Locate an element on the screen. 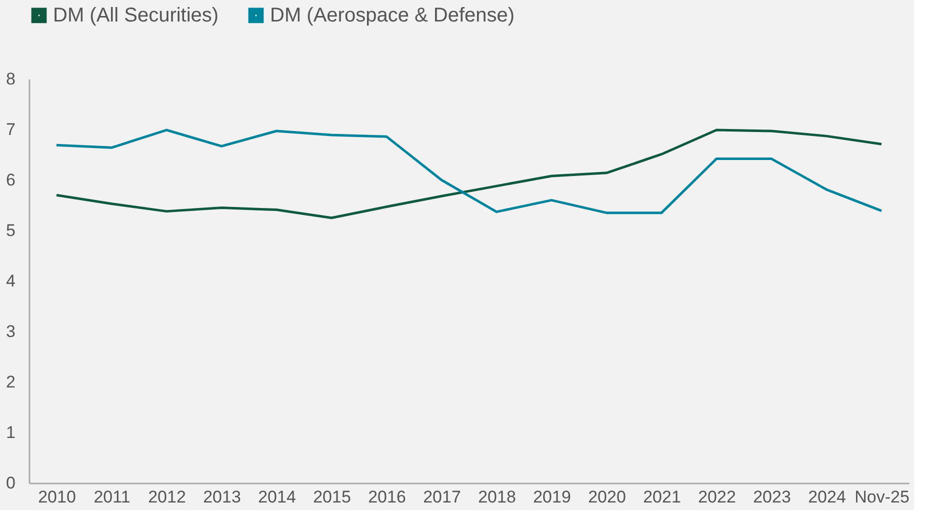 The height and width of the screenshot is (521, 926). y-tick-label: 8 is located at coordinates (11, 79).